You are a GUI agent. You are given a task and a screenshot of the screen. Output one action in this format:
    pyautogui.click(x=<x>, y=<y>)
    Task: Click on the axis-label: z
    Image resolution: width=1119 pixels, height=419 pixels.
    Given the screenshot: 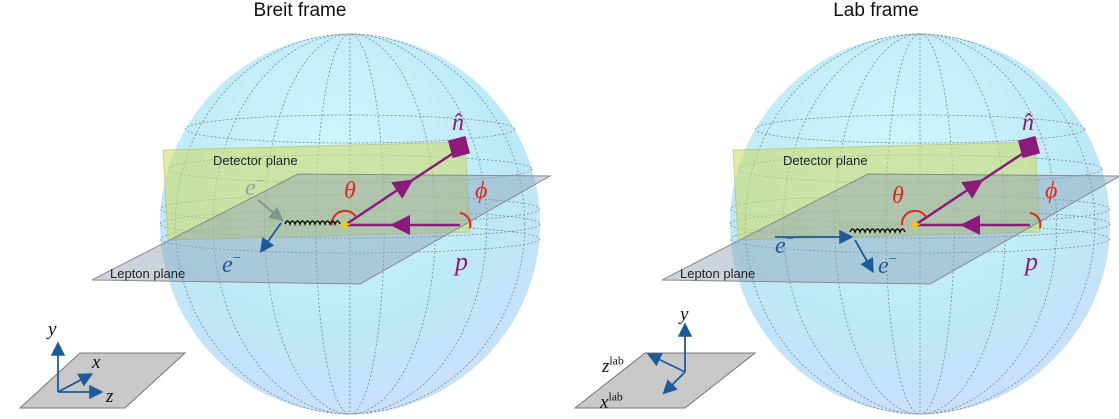 What is the action you would take?
    pyautogui.click(x=109, y=396)
    